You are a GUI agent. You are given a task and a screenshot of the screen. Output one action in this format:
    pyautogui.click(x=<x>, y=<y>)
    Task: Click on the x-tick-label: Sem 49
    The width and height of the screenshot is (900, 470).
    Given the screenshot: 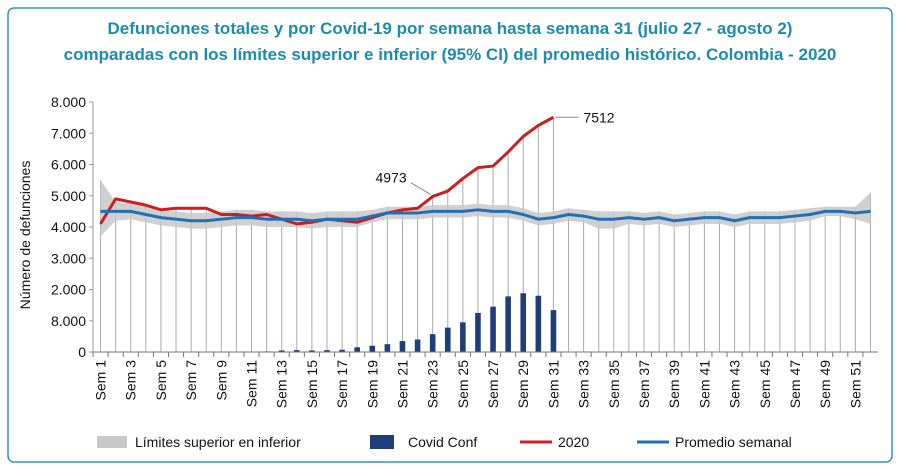 What is the action you would take?
    pyautogui.click(x=825, y=384)
    